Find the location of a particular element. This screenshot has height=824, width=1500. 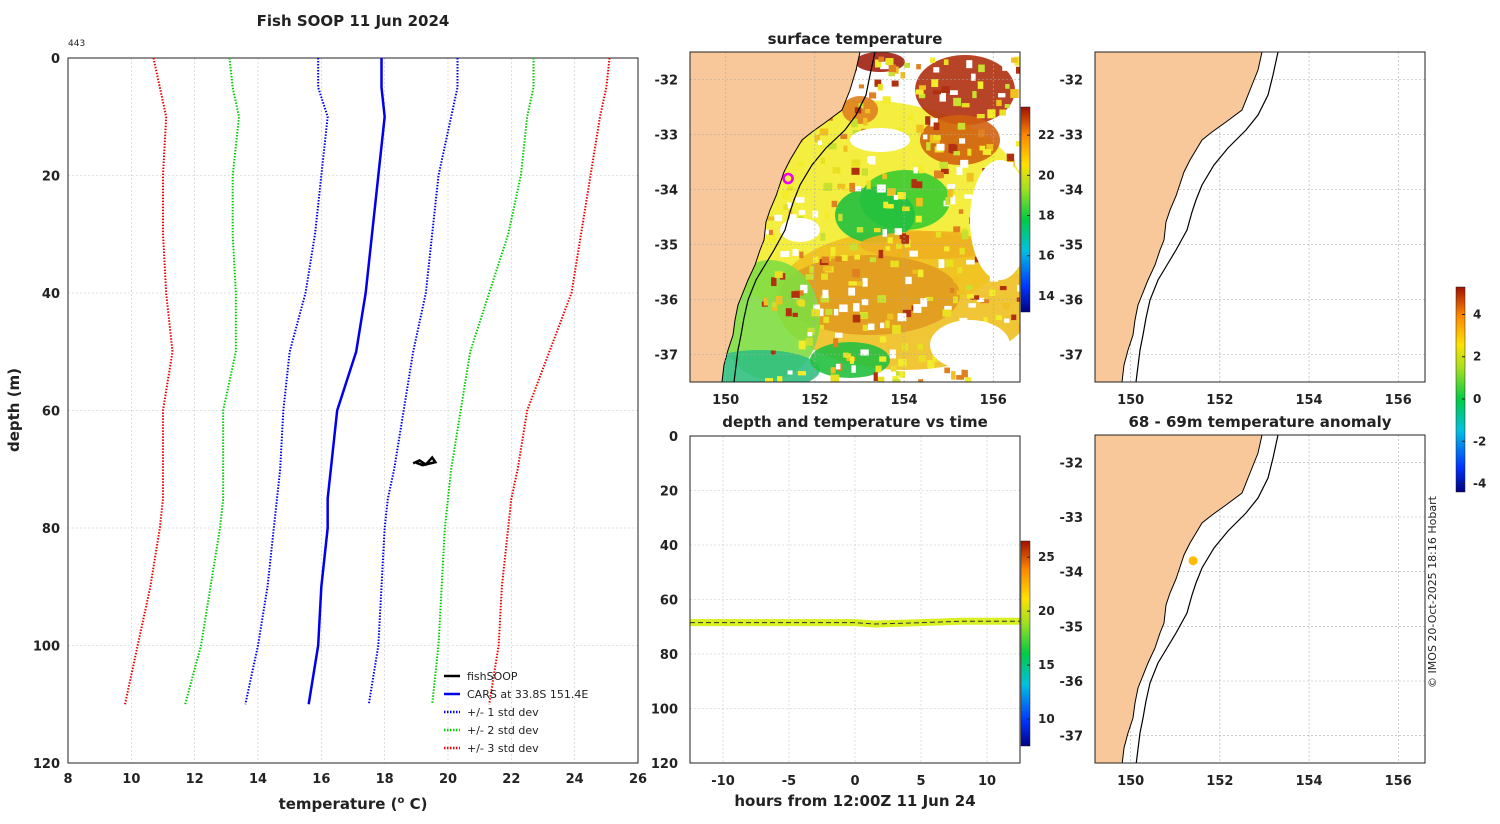

legend-label: +/- 2 std dev is located at coordinates (503, 730).